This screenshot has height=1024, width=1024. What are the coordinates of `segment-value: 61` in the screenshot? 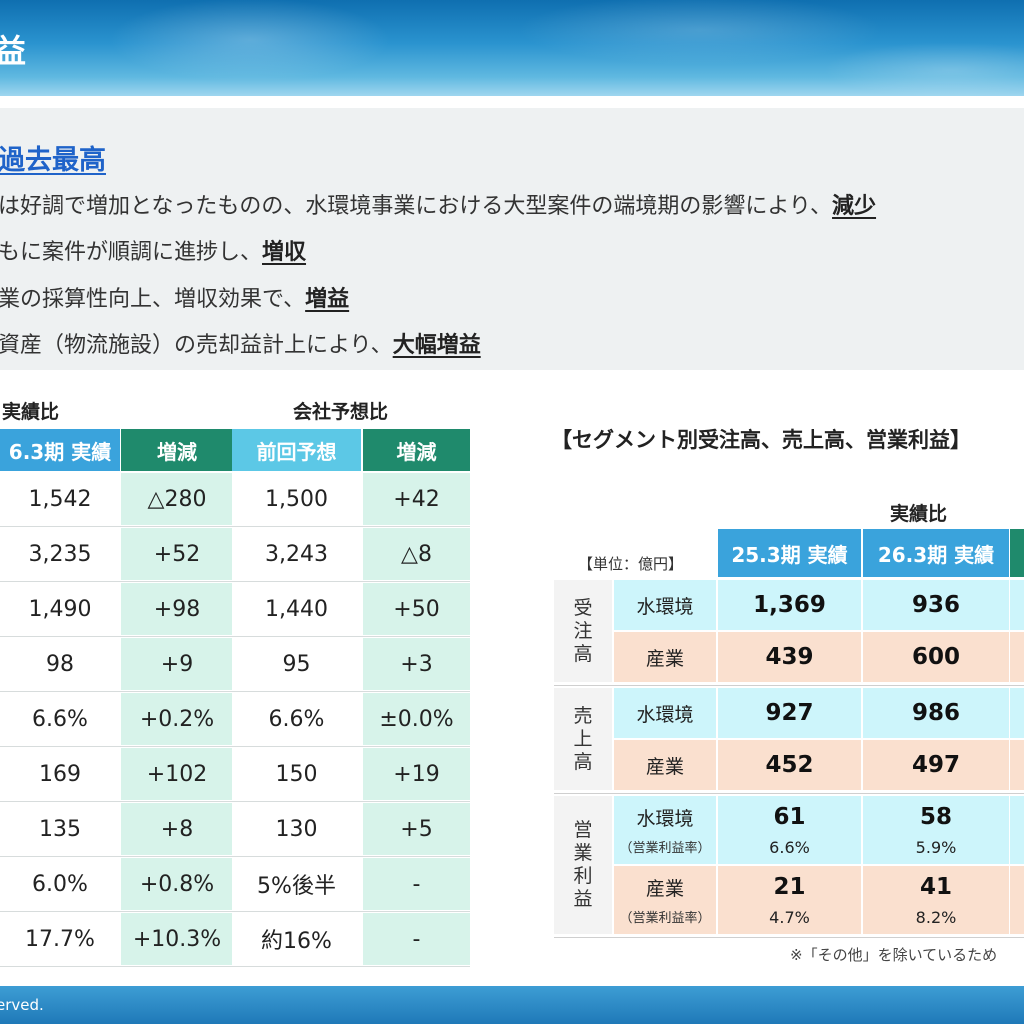 It's located at (789, 816).